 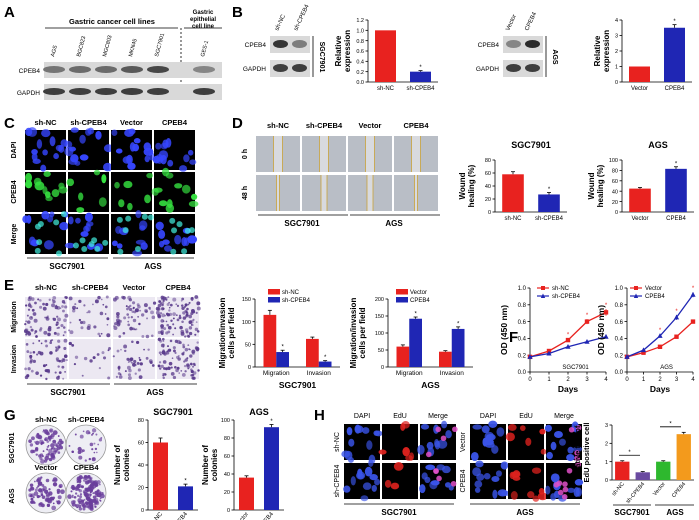 I want to click on column-label: CPEB4, so click(x=416, y=125).